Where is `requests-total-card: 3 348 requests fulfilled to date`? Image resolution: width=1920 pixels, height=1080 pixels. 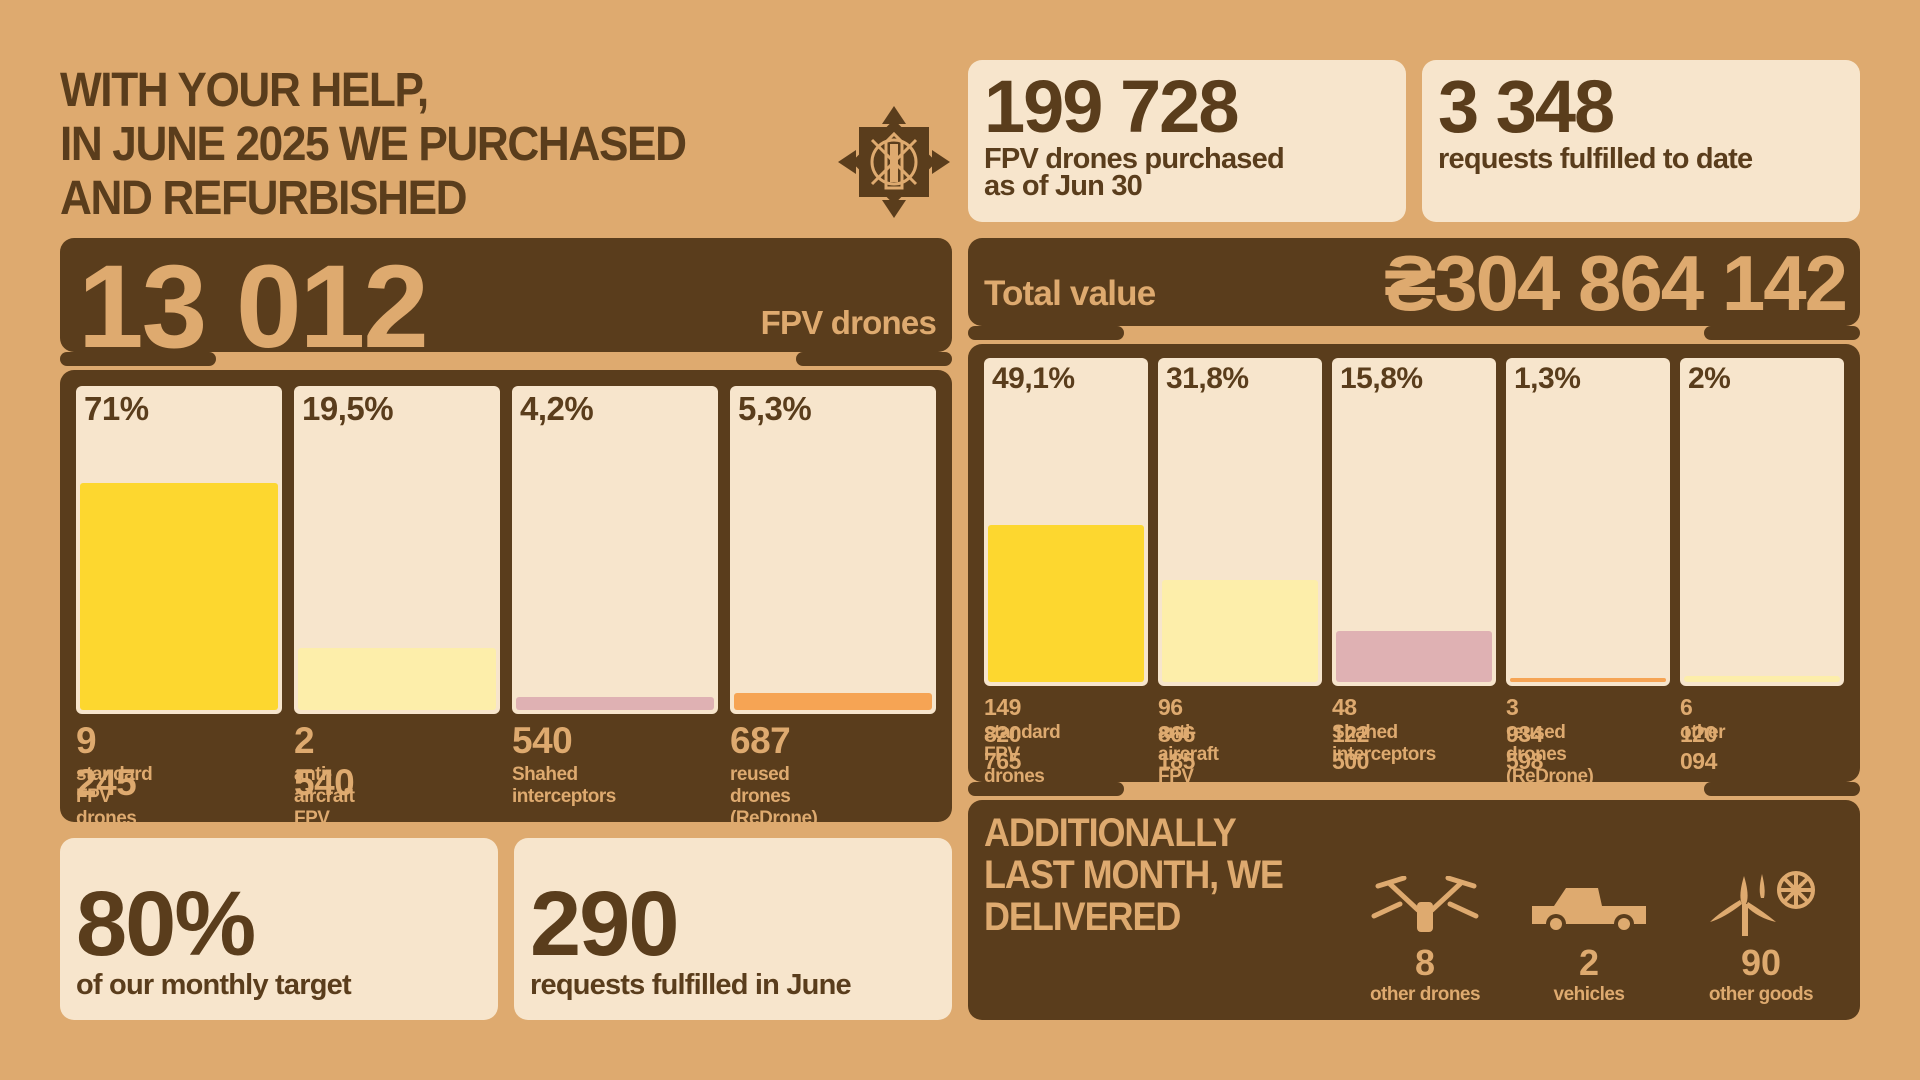
requests-total-card: 3 348 requests fulfilled to date is located at coordinates (1641, 141).